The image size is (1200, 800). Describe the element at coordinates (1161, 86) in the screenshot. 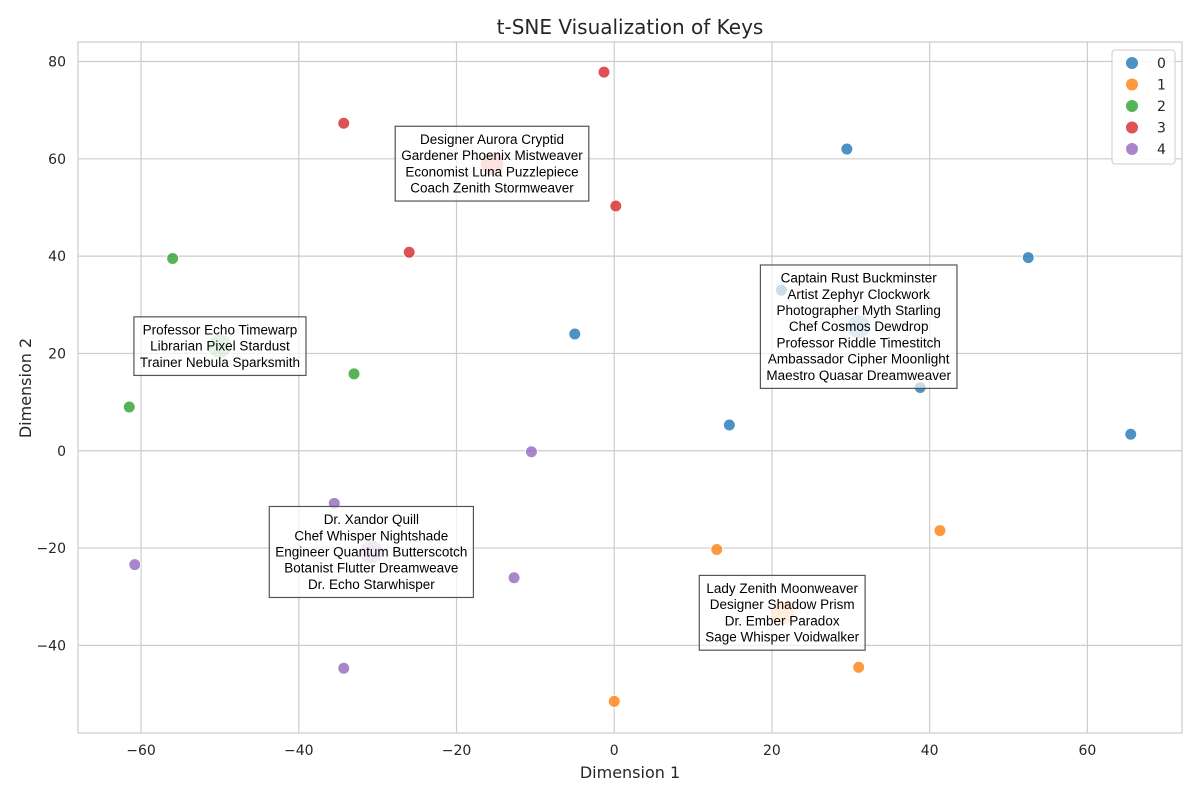

I see `legend-label: 1` at that location.